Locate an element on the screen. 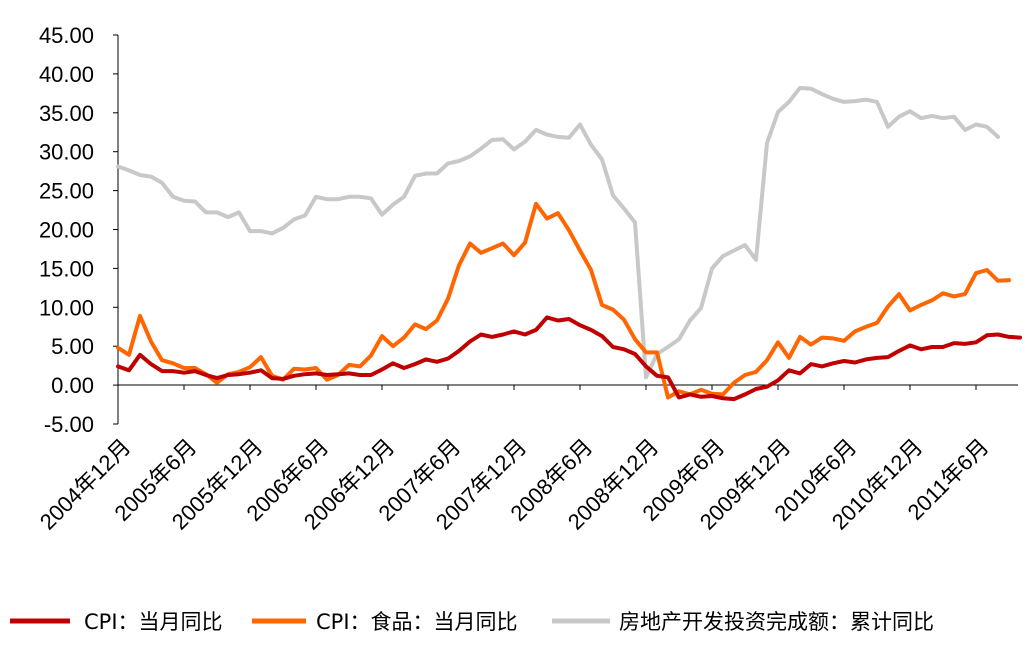 This screenshot has height=645, width=1029. legend-label-real-estate: 房地产开发投资完成额：累计同比 is located at coordinates (776, 622).